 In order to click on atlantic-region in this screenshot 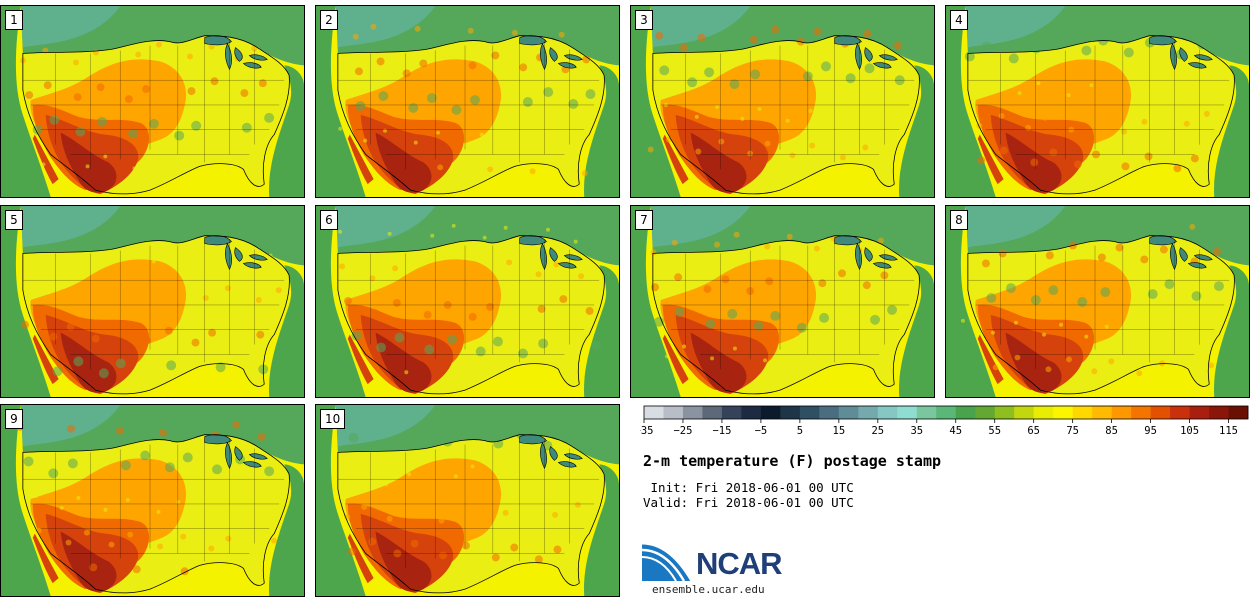, I will do `click(1231, 331)`.